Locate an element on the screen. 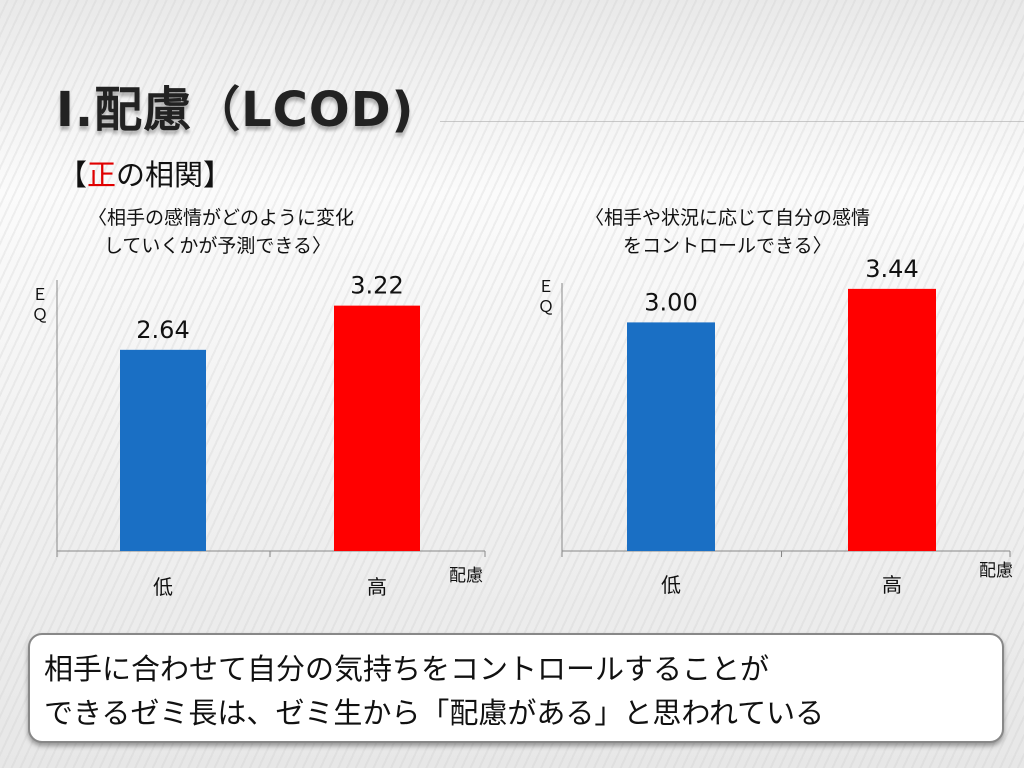  right-caption-line-2: をコントロールできる〉 is located at coordinates (727, 246).